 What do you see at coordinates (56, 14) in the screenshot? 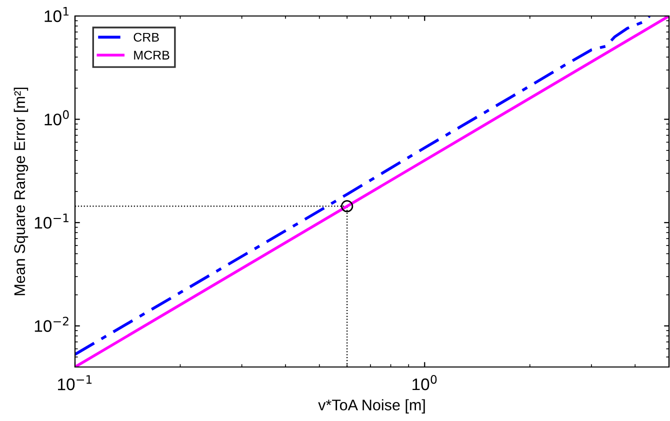
I see `y-tick-label: 10$^{1}$` at bounding box center [56, 14].